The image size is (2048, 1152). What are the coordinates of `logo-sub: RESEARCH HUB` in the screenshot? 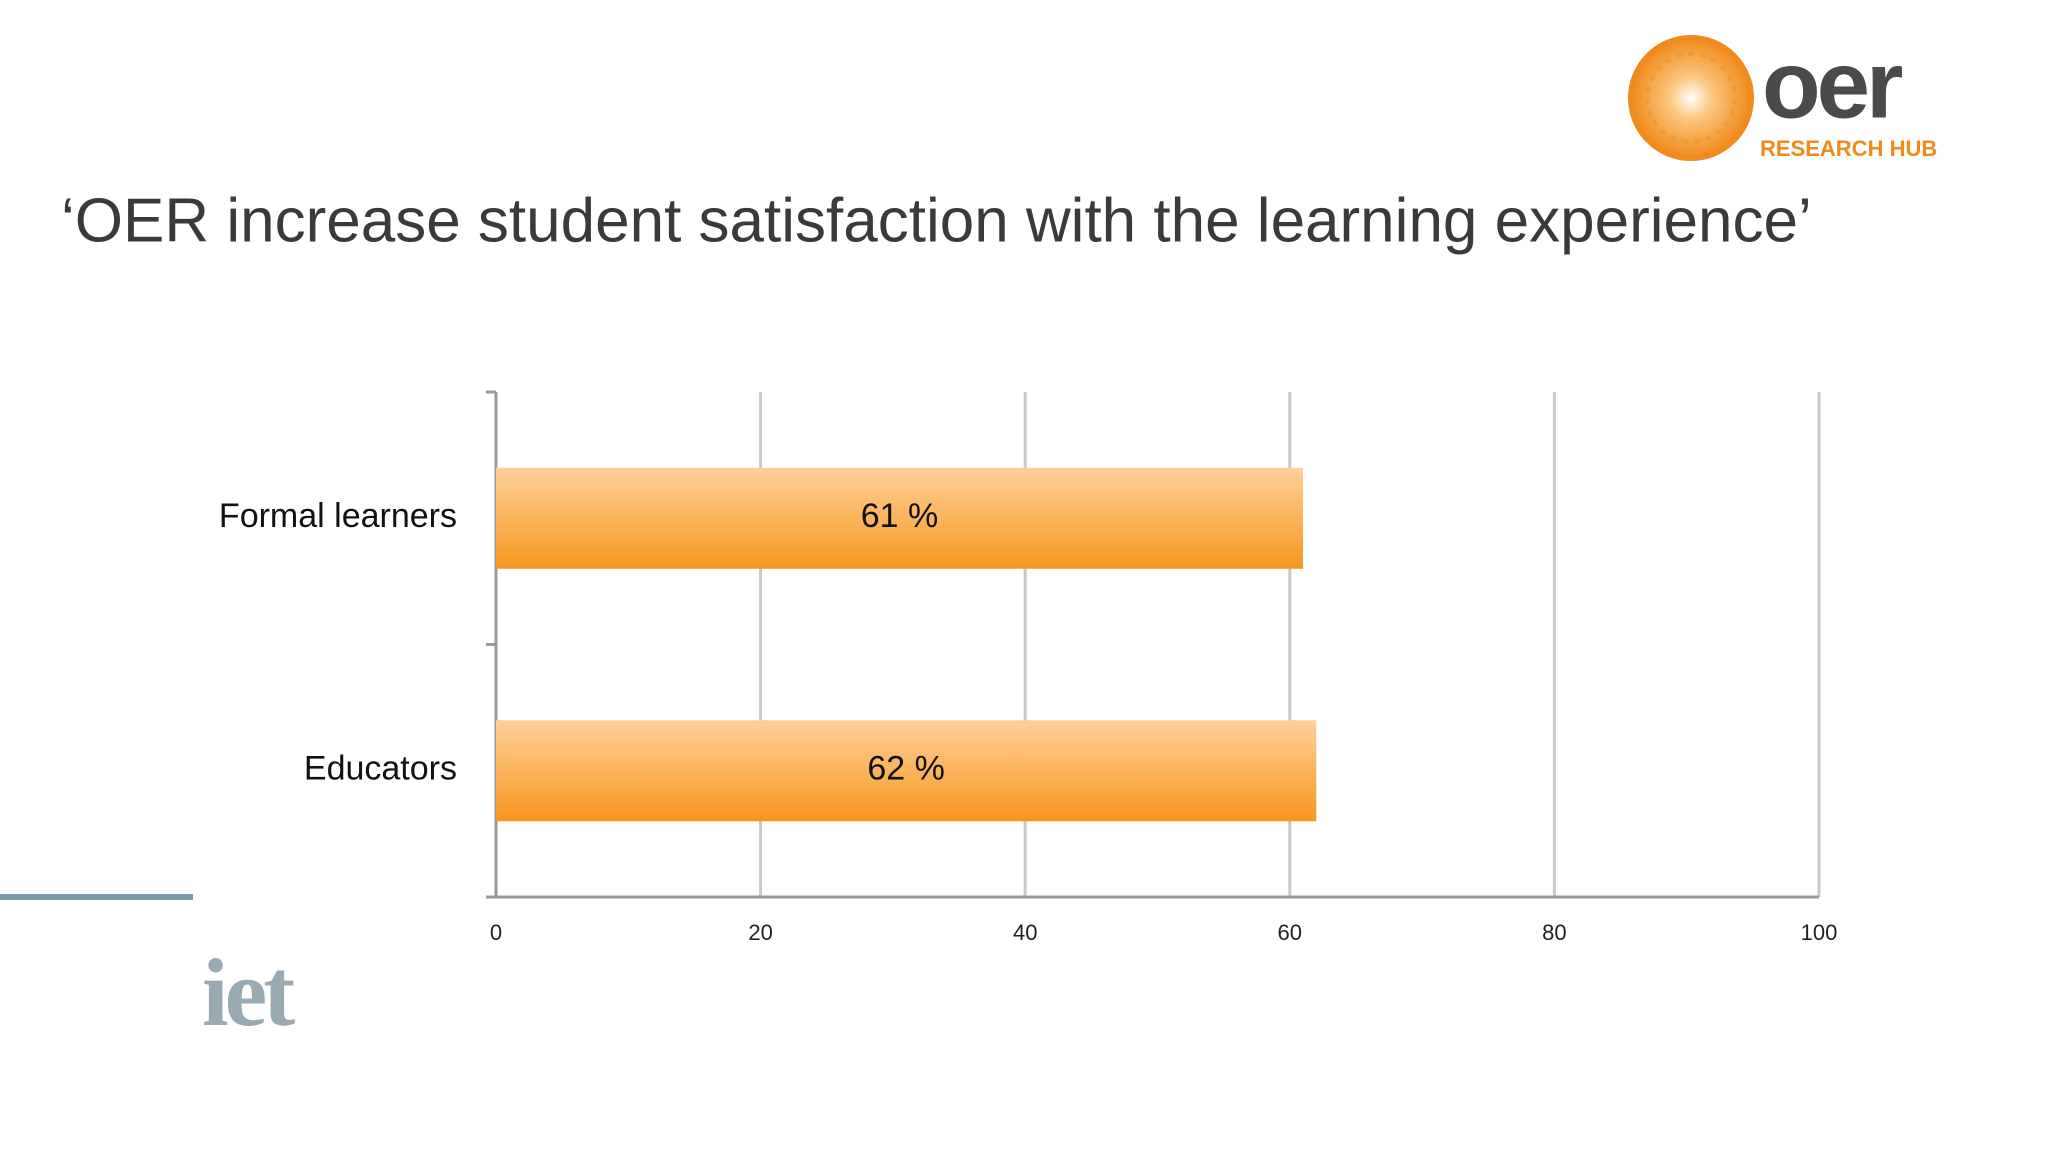 It's located at (1848, 148).